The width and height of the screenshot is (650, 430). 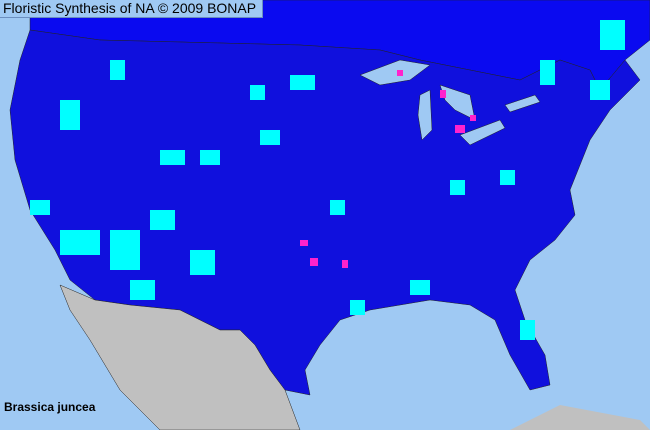 What do you see at coordinates (580, 417) in the screenshot?
I see `cuba` at bounding box center [580, 417].